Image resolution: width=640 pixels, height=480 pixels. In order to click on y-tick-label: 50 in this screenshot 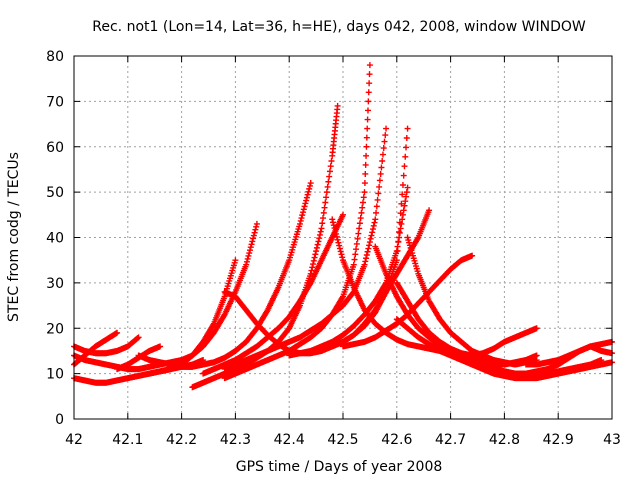, I will do `click(55, 193)`.